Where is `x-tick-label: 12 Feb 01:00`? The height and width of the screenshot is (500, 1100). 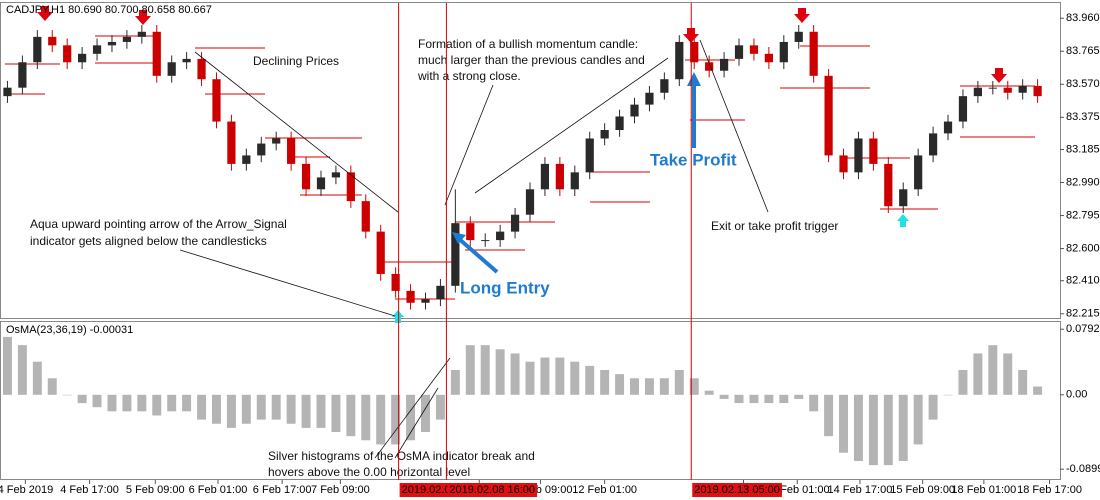
x-tick-label: 12 Feb 01:00 is located at coordinates (604, 490).